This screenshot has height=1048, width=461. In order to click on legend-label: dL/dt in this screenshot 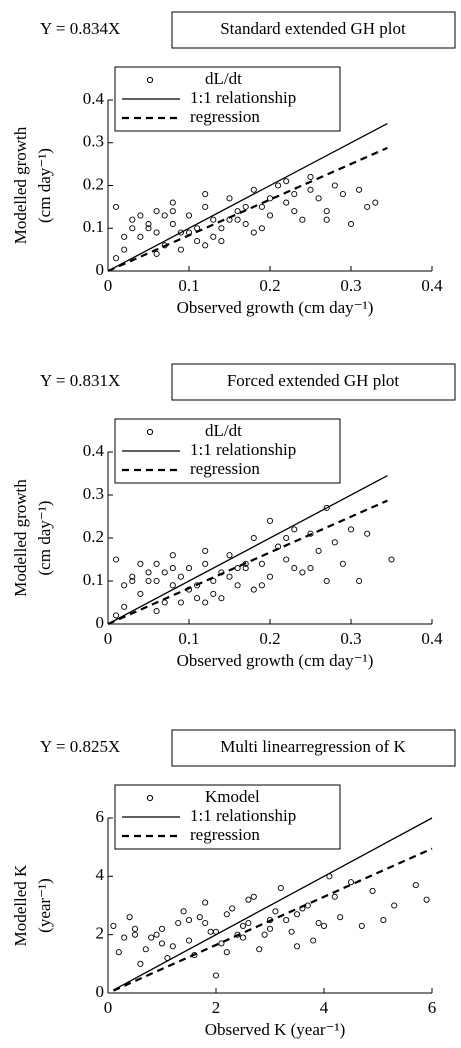, I will do `click(223, 78)`.